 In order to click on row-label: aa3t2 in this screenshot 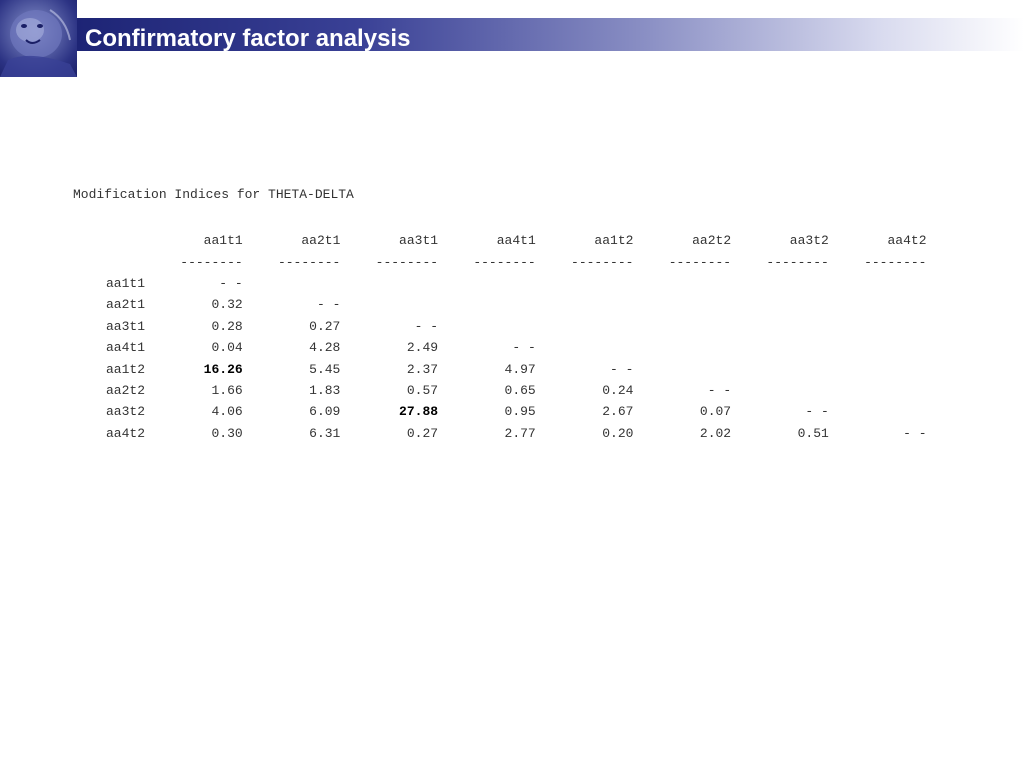, I will do `click(125, 412)`.